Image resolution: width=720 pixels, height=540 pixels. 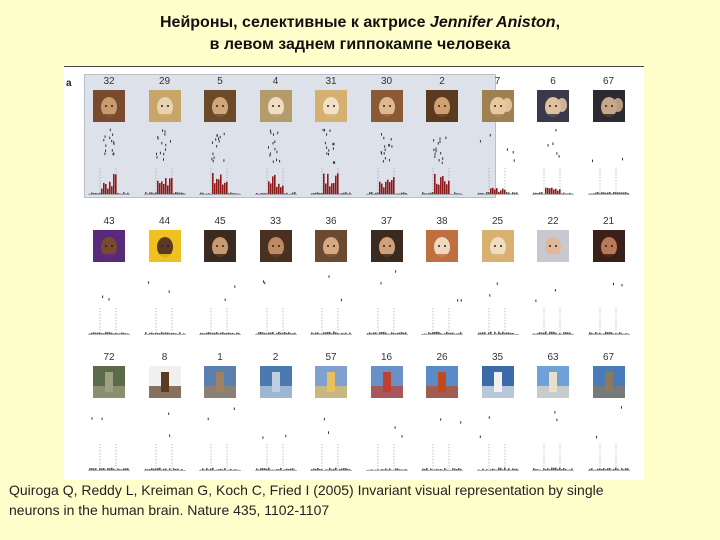 I want to click on stimulus-cell: 16, so click(x=387, y=412).